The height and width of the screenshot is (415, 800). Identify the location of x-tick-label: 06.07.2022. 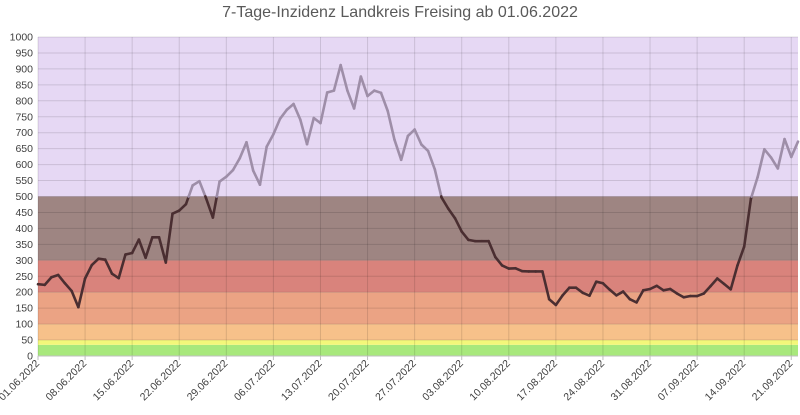
(255, 381).